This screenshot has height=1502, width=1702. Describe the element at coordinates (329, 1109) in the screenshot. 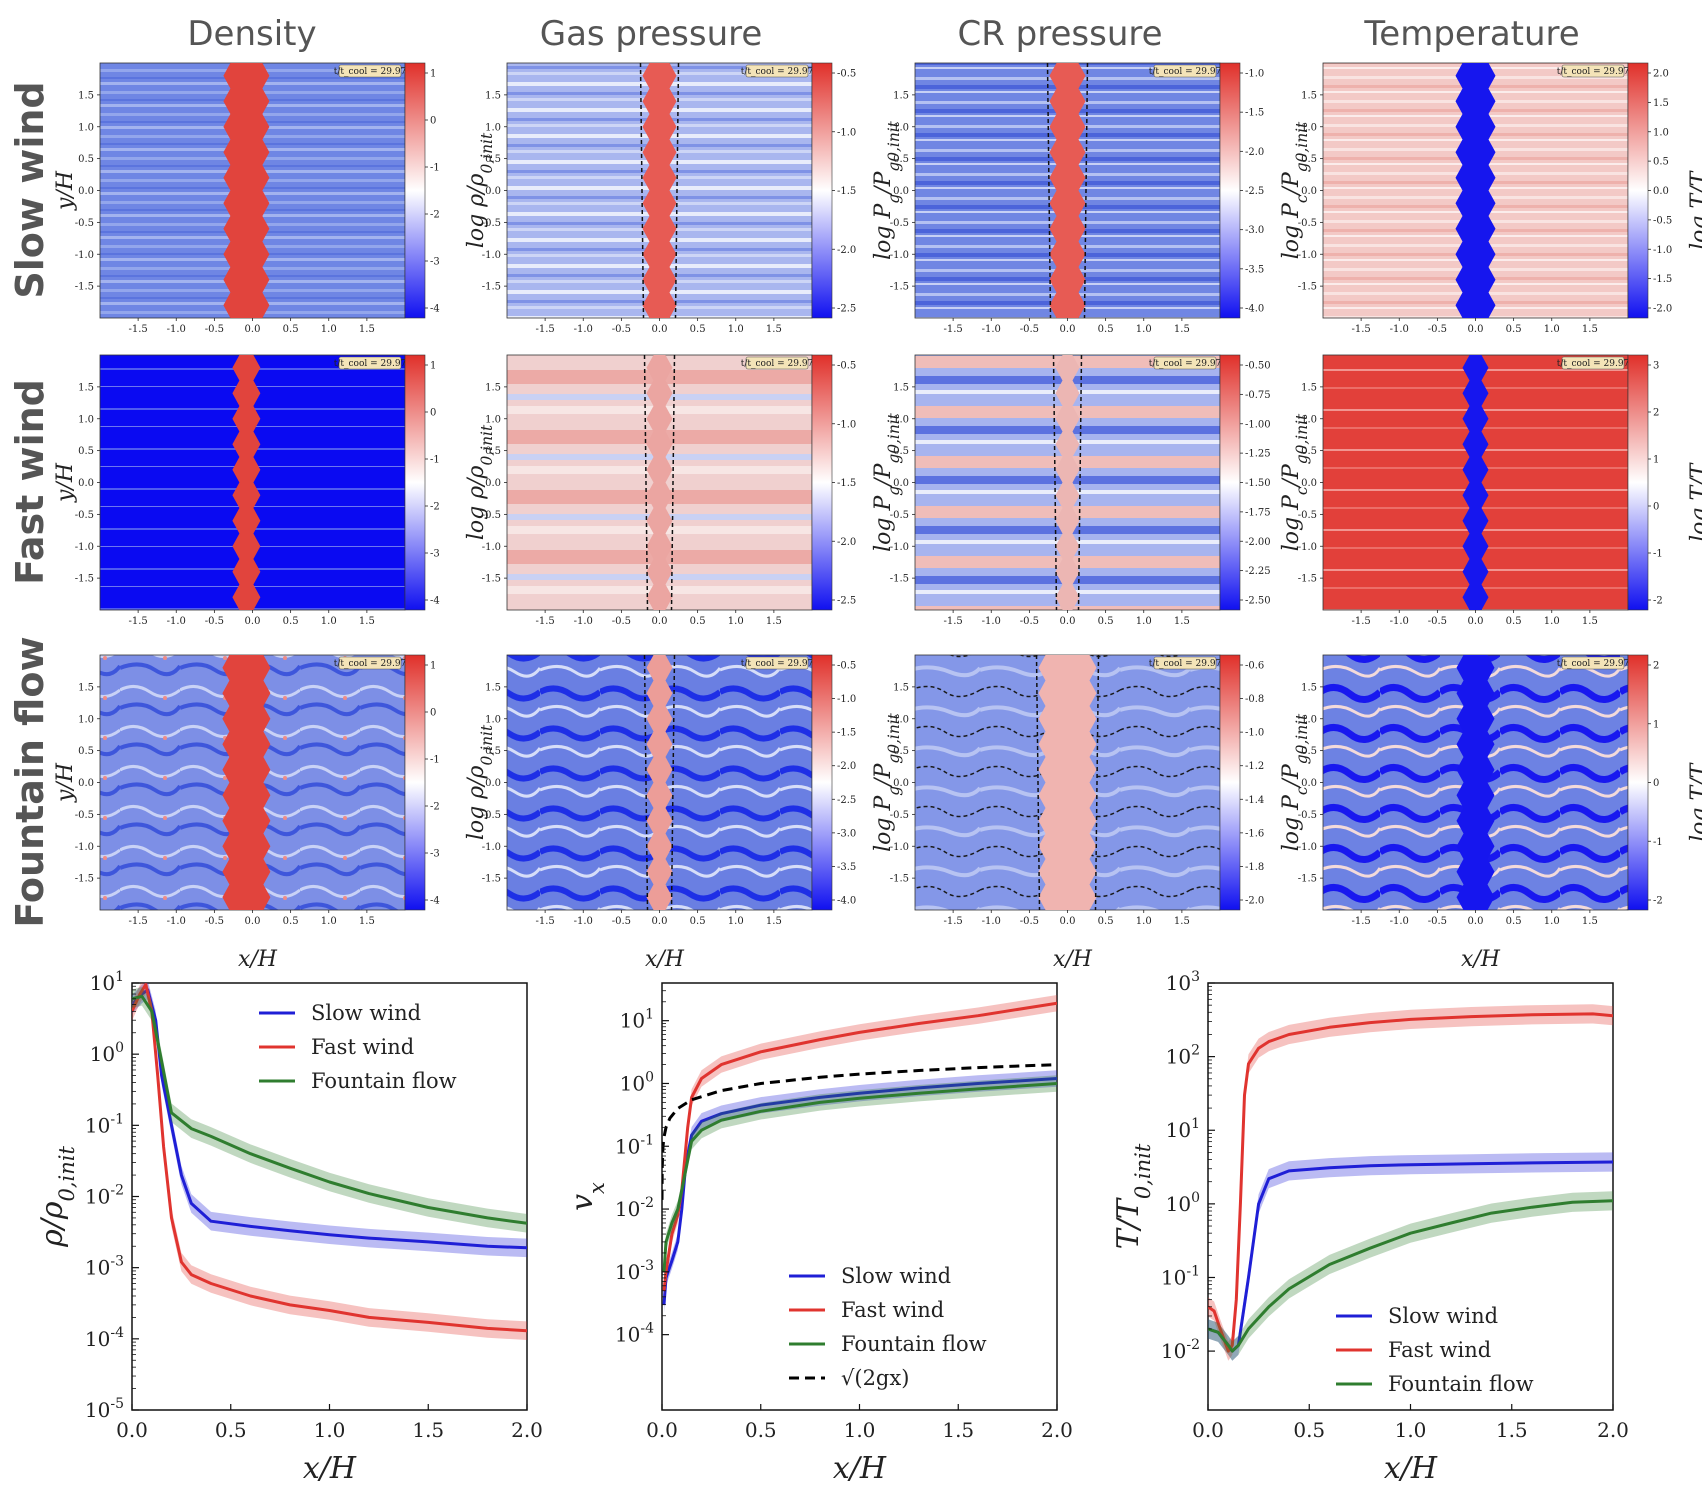

I see `line-fountain-flow` at that location.